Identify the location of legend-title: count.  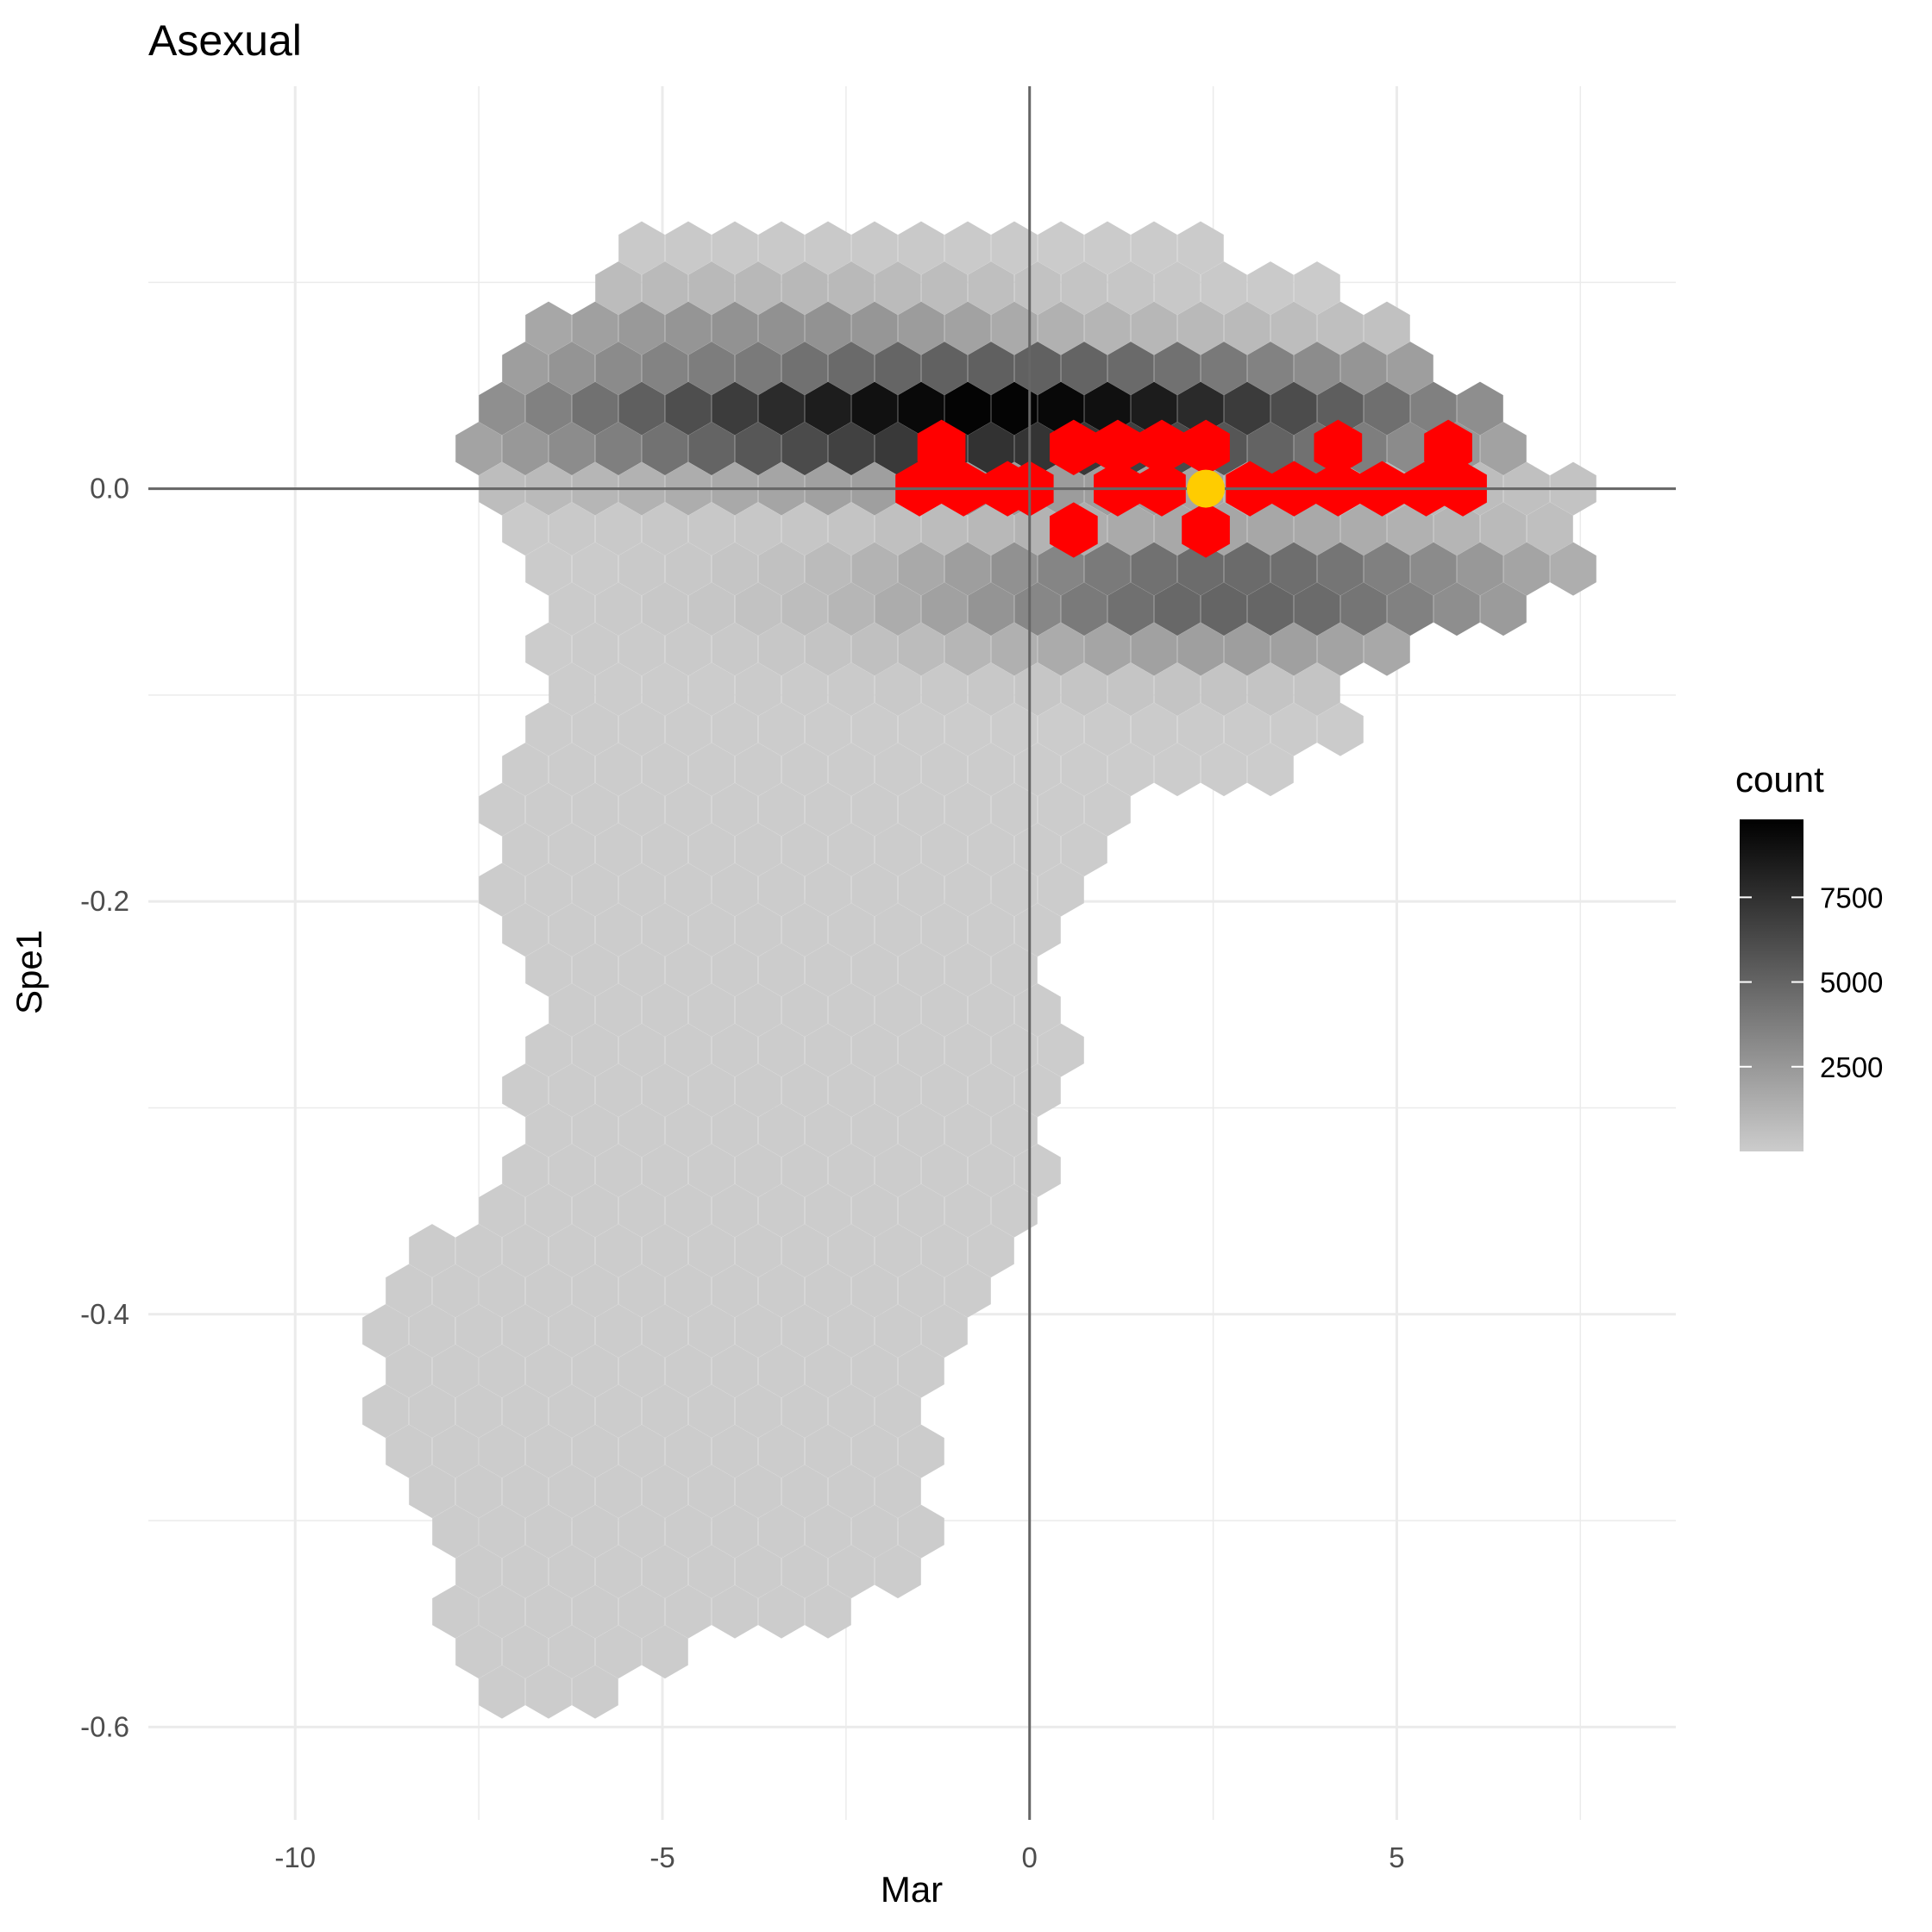
(1780, 779).